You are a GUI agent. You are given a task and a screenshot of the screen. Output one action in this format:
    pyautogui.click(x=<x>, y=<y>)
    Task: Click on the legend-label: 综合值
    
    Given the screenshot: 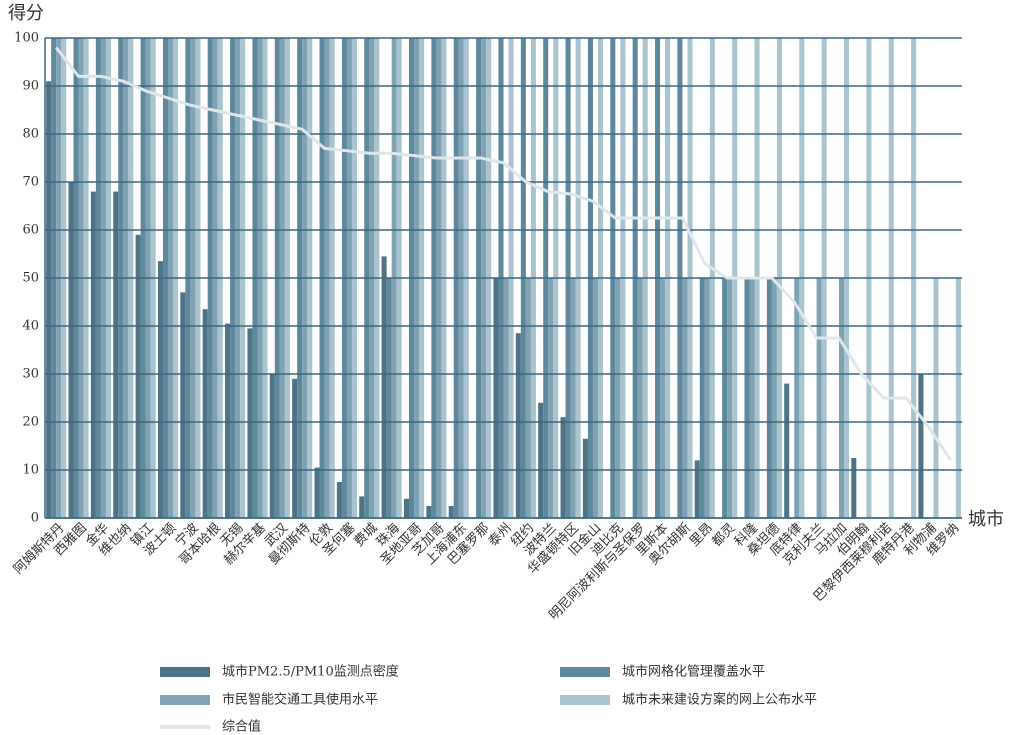 What is the action you would take?
    pyautogui.click(x=241, y=727)
    